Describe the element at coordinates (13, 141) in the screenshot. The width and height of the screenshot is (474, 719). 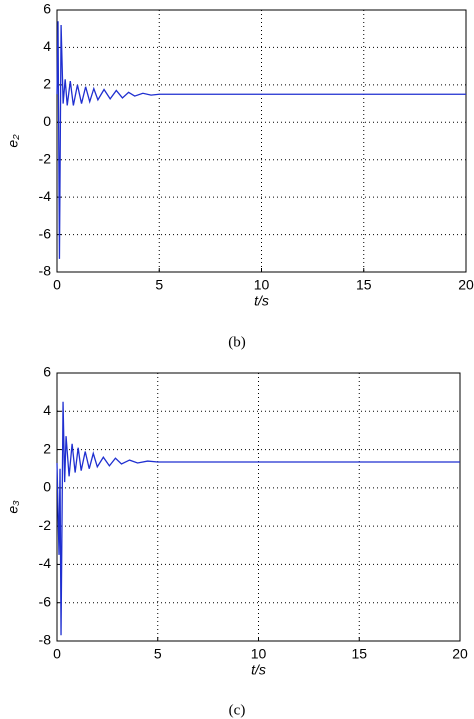
I see `y-axis-label: e₂` at that location.